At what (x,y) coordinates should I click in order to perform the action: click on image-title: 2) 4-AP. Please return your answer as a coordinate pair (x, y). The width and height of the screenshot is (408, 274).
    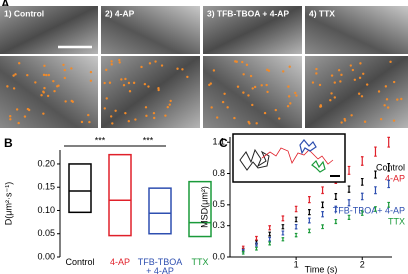
    Looking at the image, I should click on (120, 13).